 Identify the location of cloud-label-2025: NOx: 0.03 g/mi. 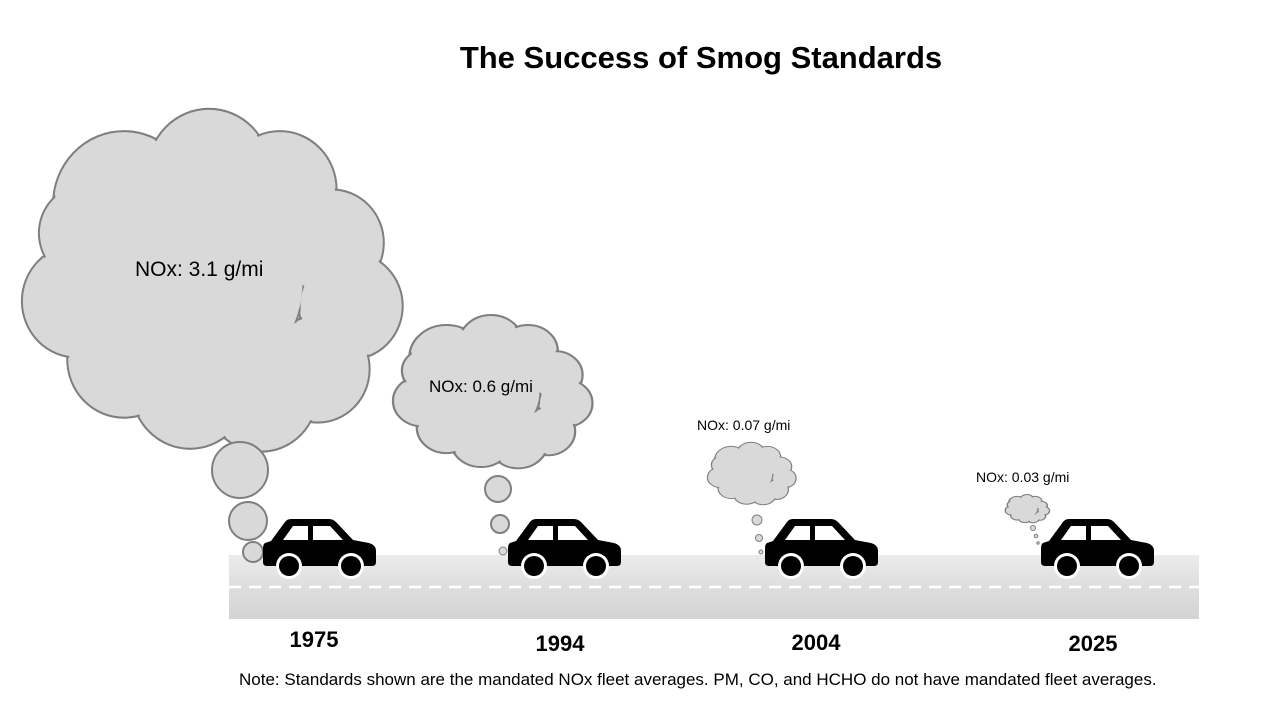
(1023, 477).